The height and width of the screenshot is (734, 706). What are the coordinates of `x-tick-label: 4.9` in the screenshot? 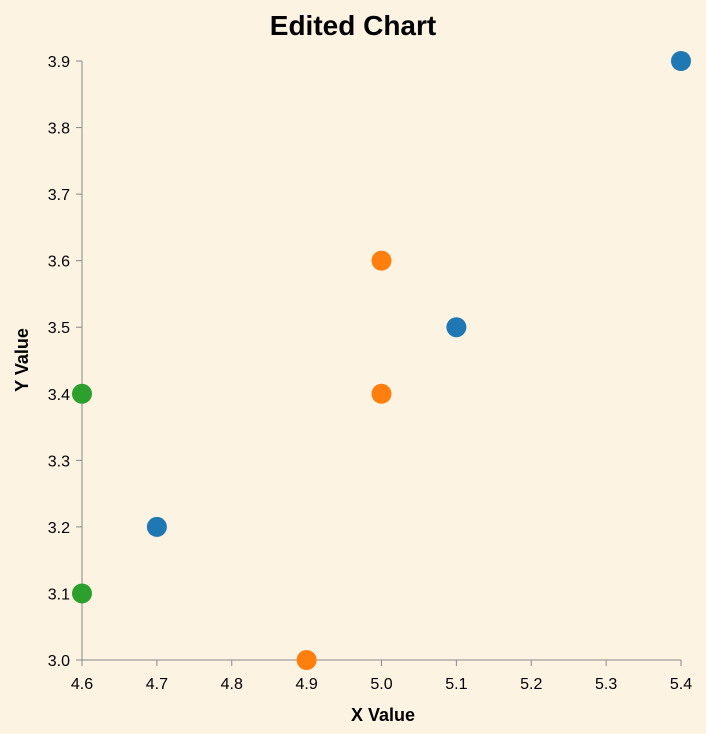 It's located at (307, 684).